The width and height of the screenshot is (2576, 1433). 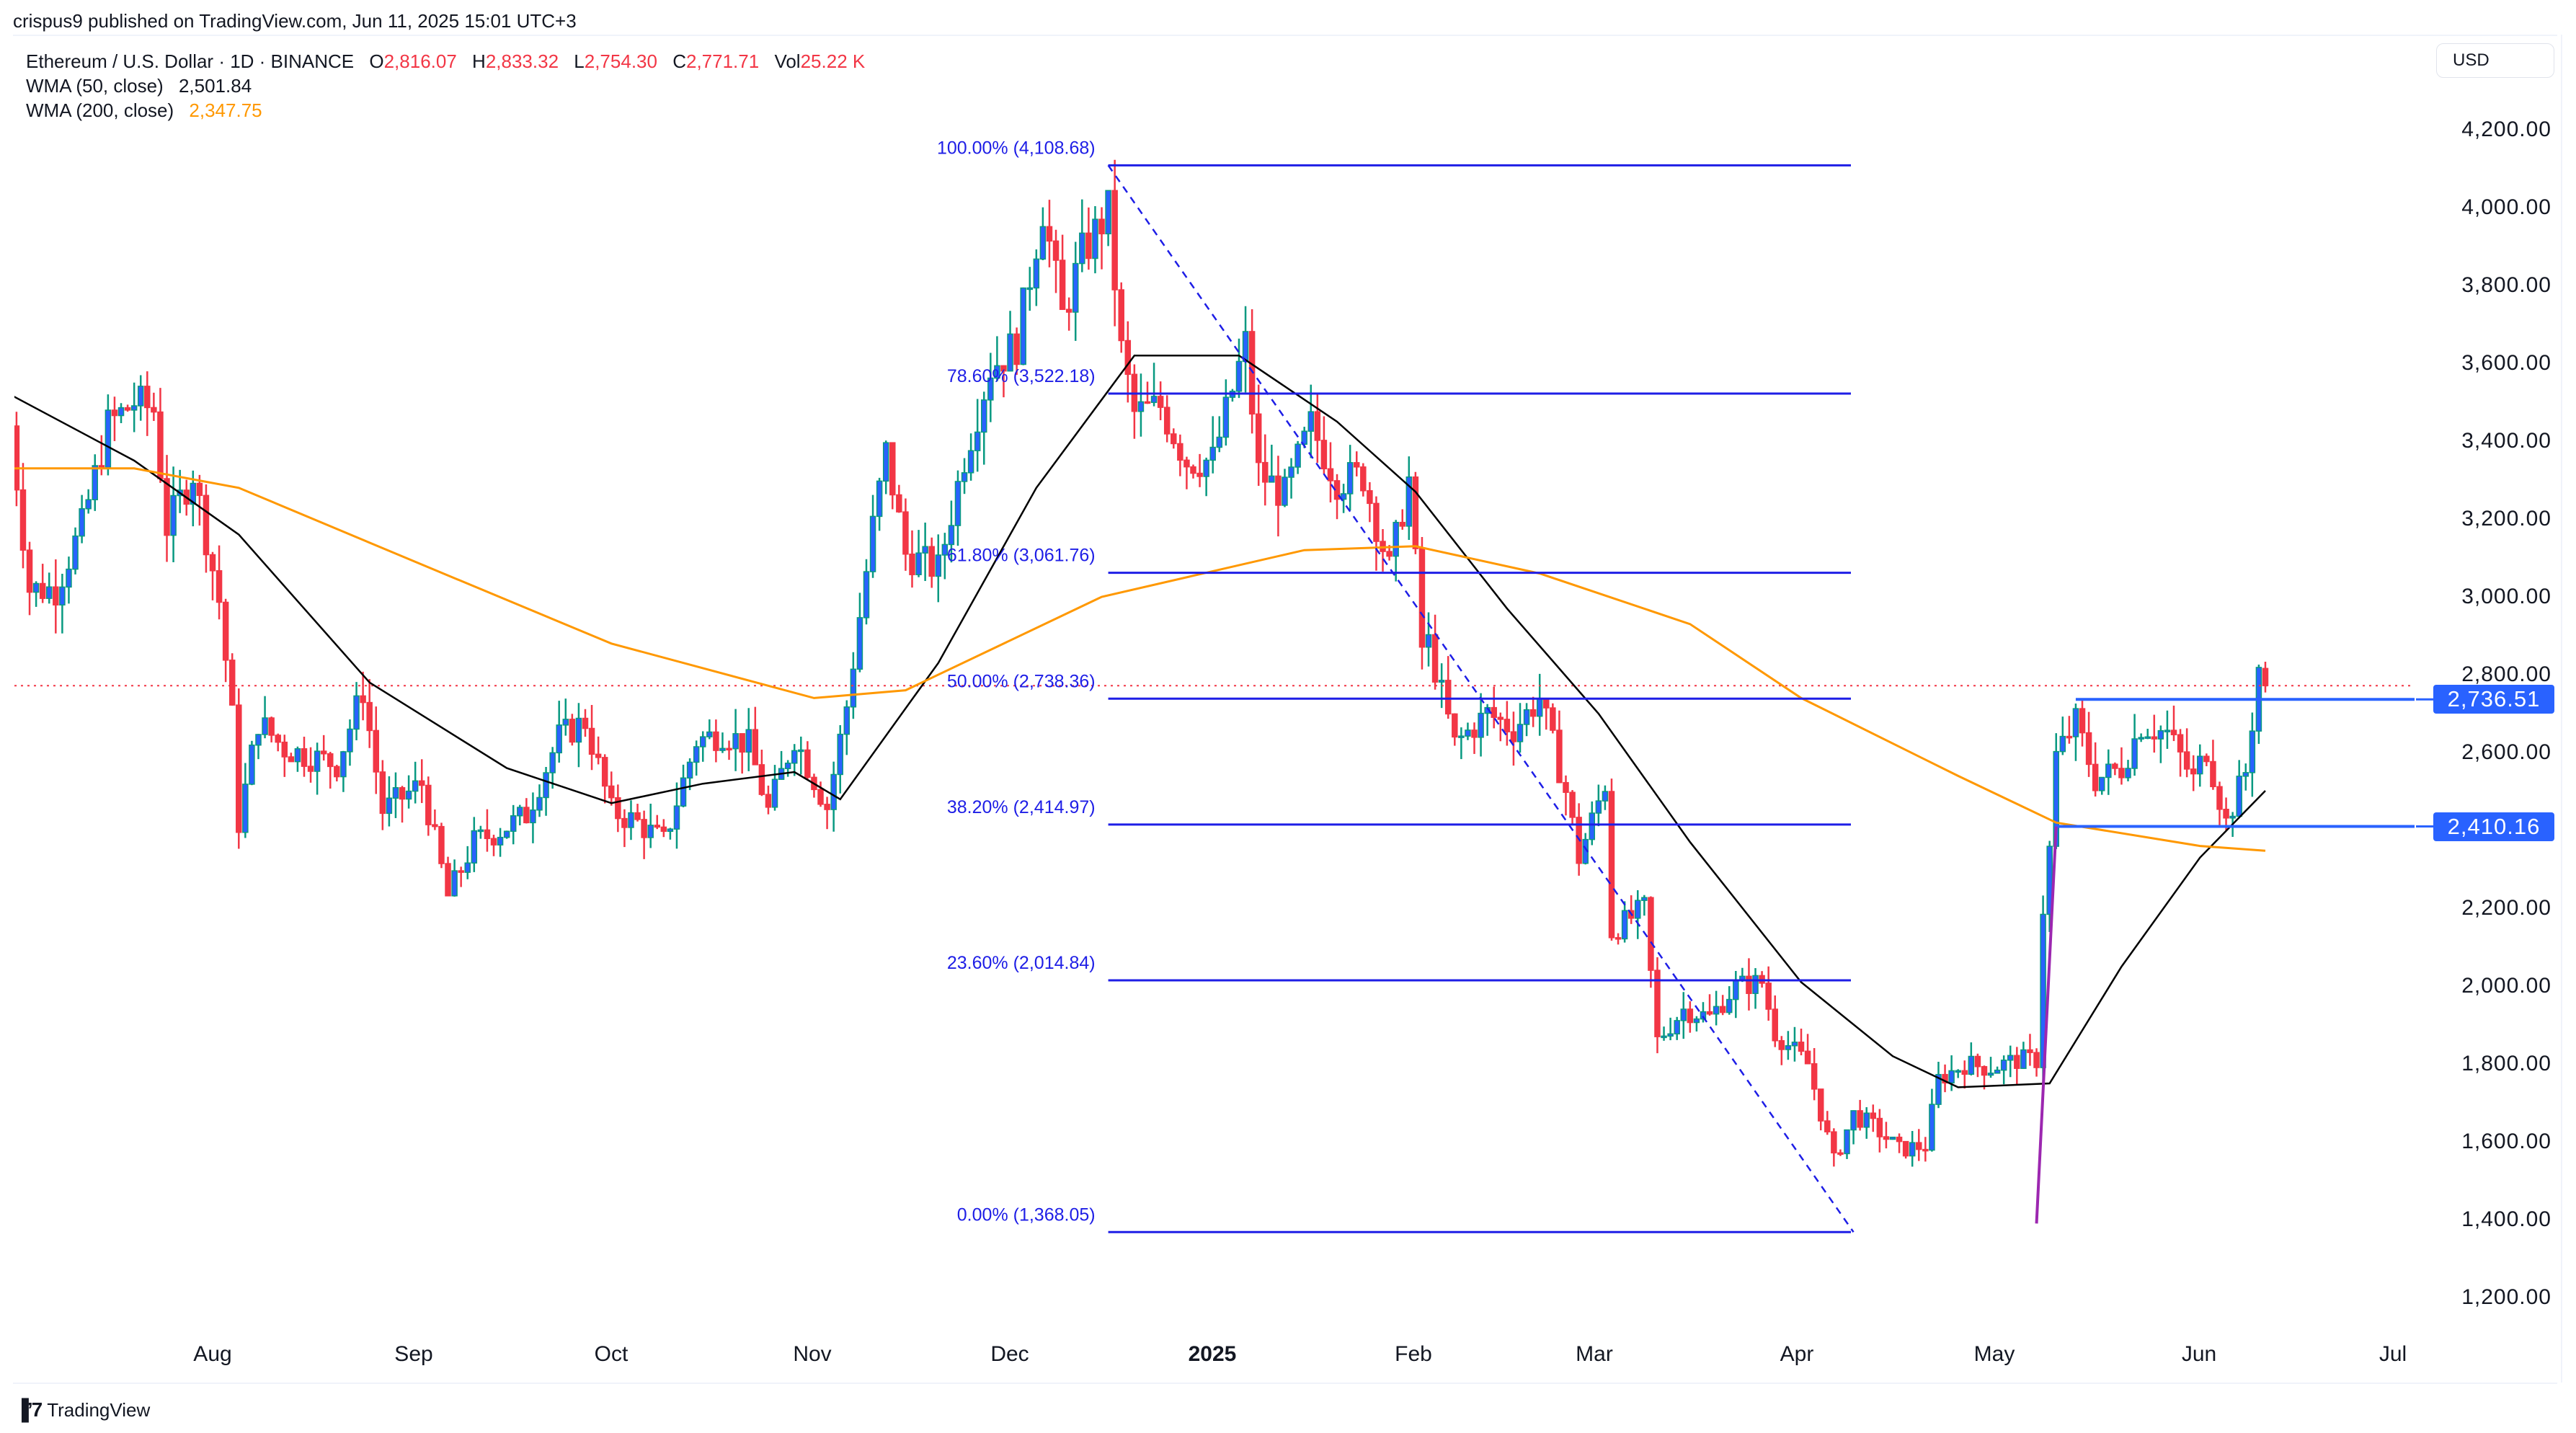 I want to click on price-tick: 4,000.00, so click(x=2506, y=207).